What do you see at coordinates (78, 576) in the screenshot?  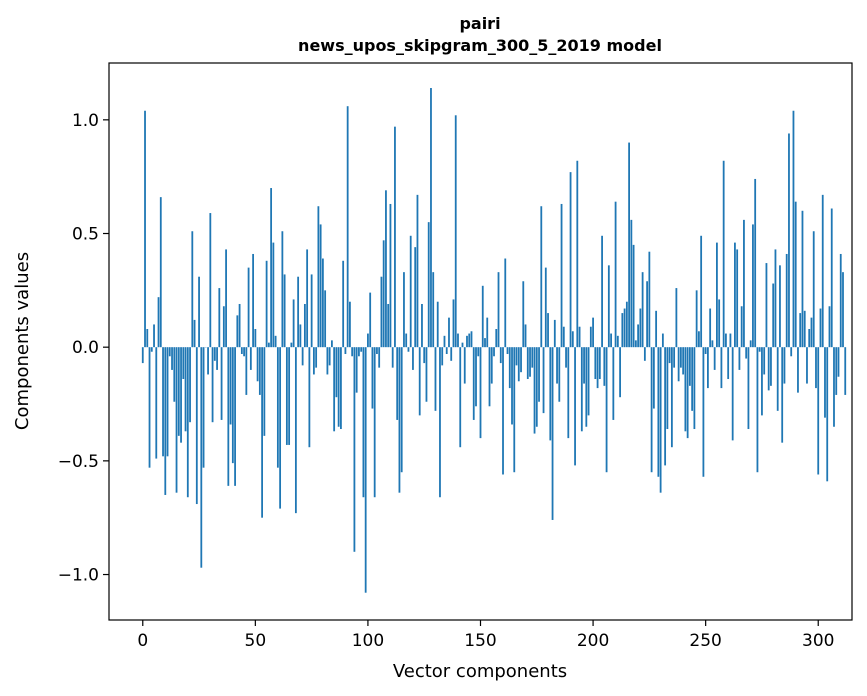 I see `y-tick-label: −1.0` at bounding box center [78, 576].